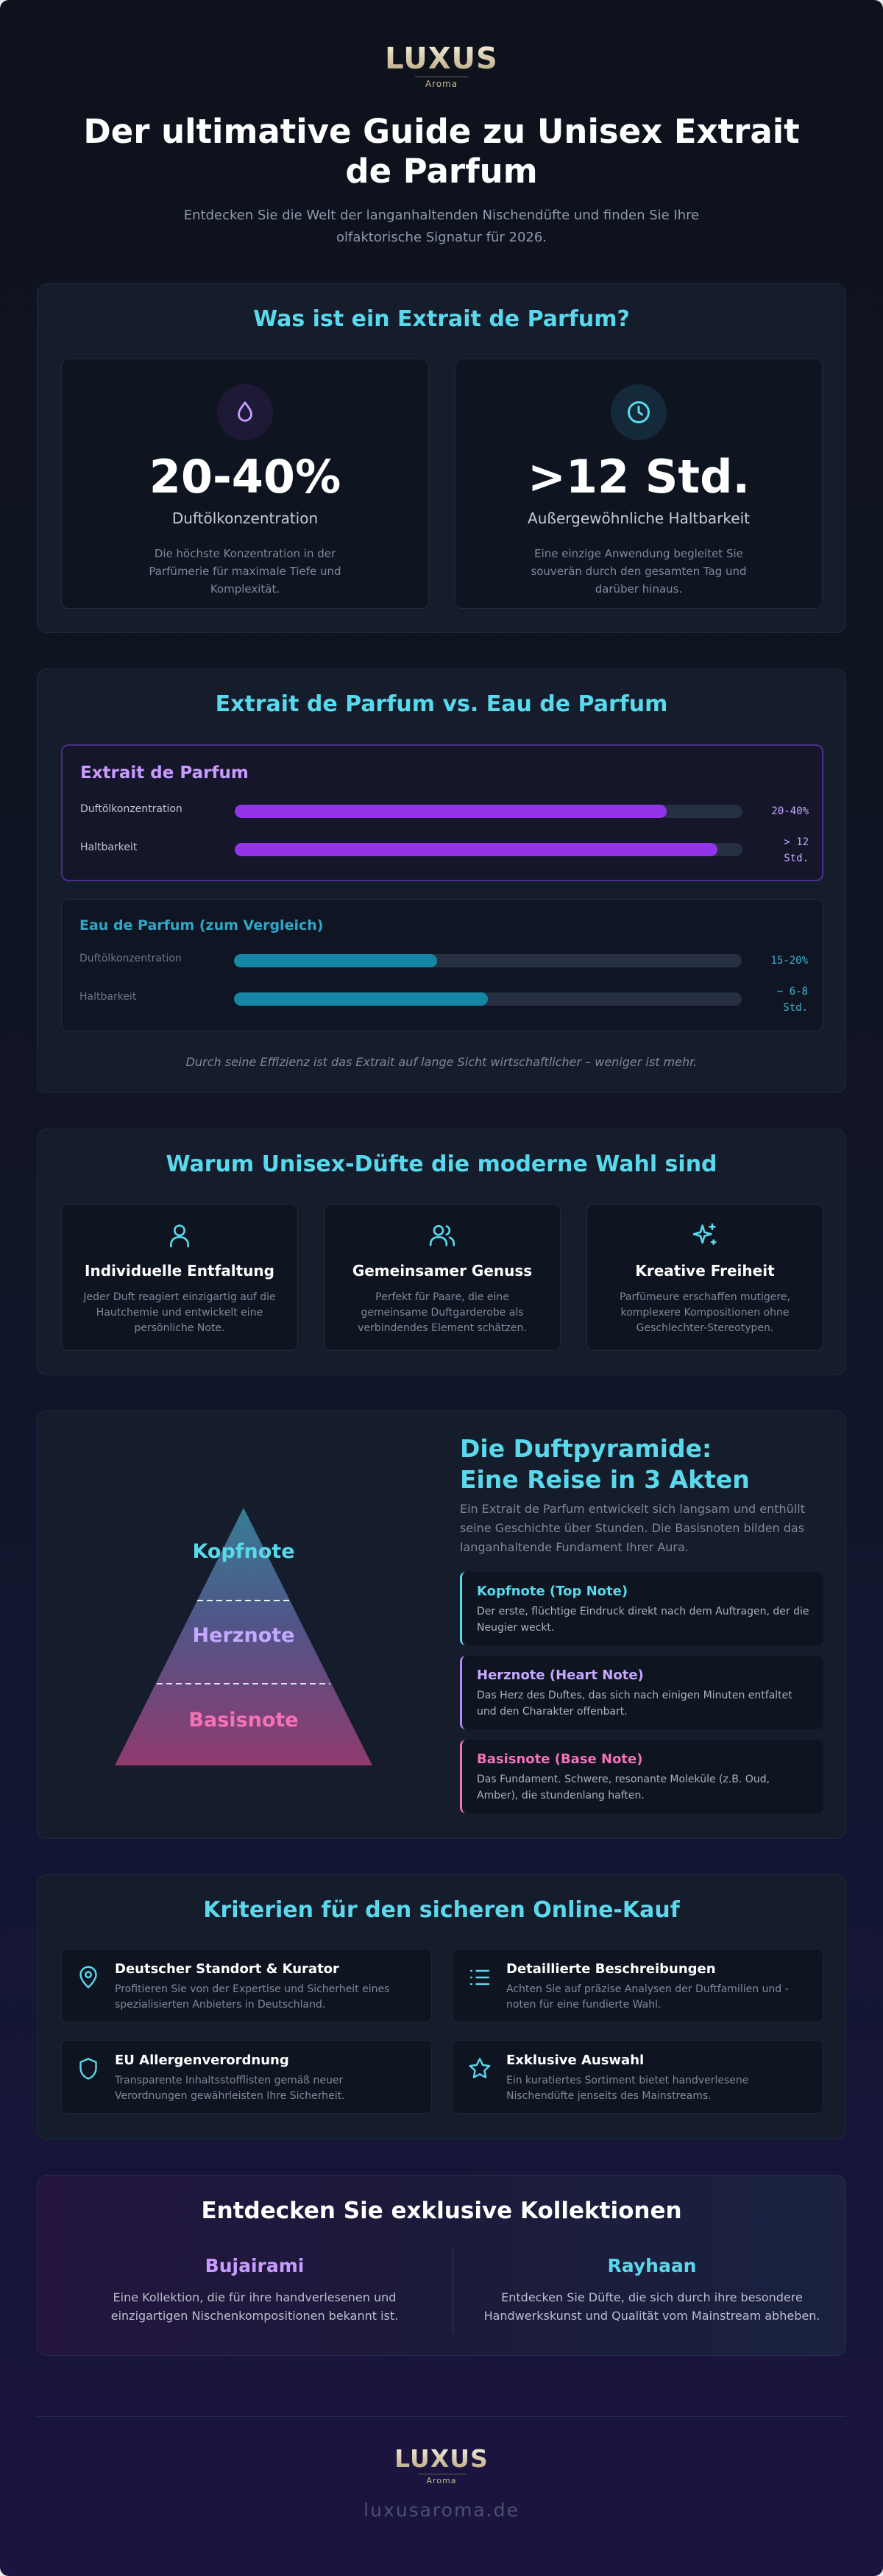 This screenshot has height=2576, width=883. Describe the element at coordinates (797, 850) in the screenshot. I see `bar-value: > 12 Std.` at that location.